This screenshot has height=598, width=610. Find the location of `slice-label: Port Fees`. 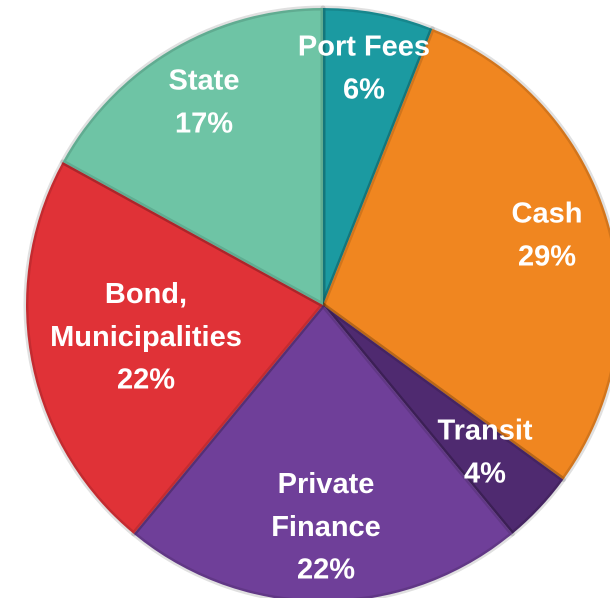

slice-label: Port Fees is located at coordinates (364, 47).